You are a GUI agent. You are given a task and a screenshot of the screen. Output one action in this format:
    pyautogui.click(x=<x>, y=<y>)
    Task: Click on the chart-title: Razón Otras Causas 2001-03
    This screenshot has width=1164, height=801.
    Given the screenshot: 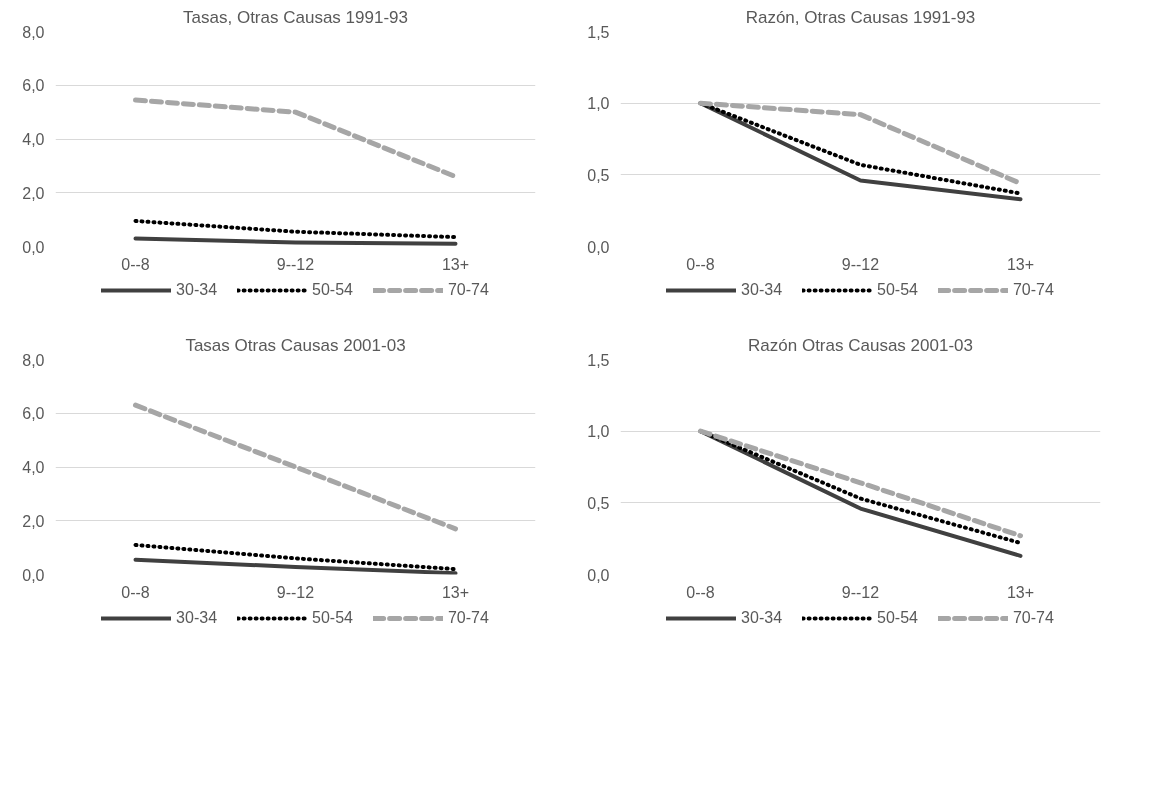 What is the action you would take?
    pyautogui.click(x=860, y=345)
    